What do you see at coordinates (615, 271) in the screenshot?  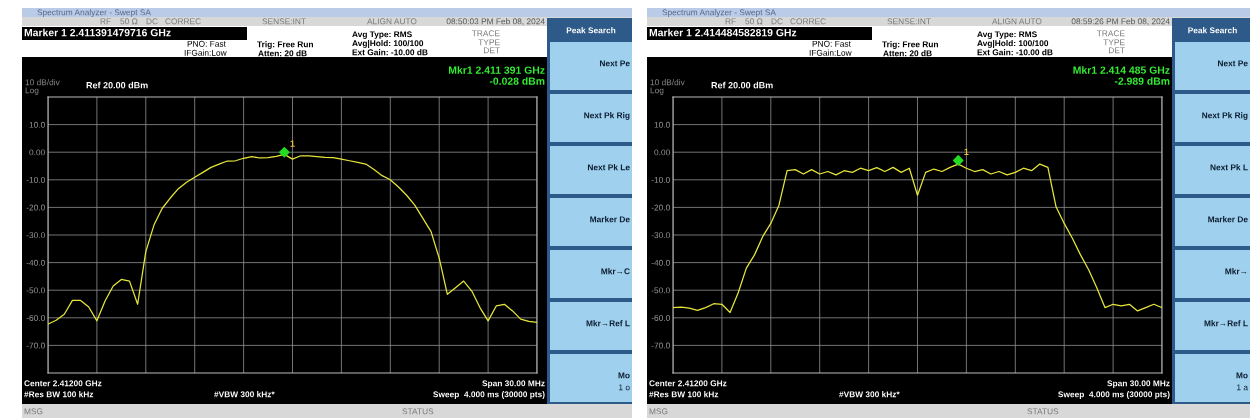 I see `text: Mkr→C` at bounding box center [615, 271].